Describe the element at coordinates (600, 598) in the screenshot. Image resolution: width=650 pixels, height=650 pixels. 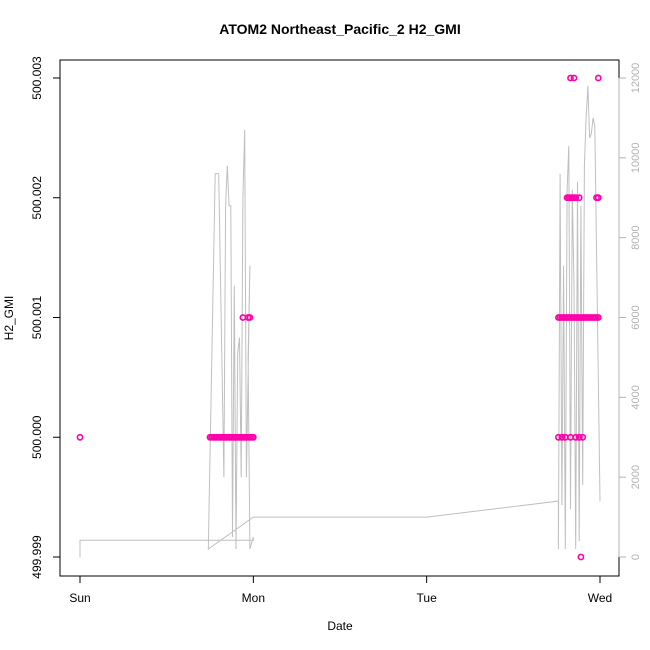
I see `x-tick-label: Wed` at that location.